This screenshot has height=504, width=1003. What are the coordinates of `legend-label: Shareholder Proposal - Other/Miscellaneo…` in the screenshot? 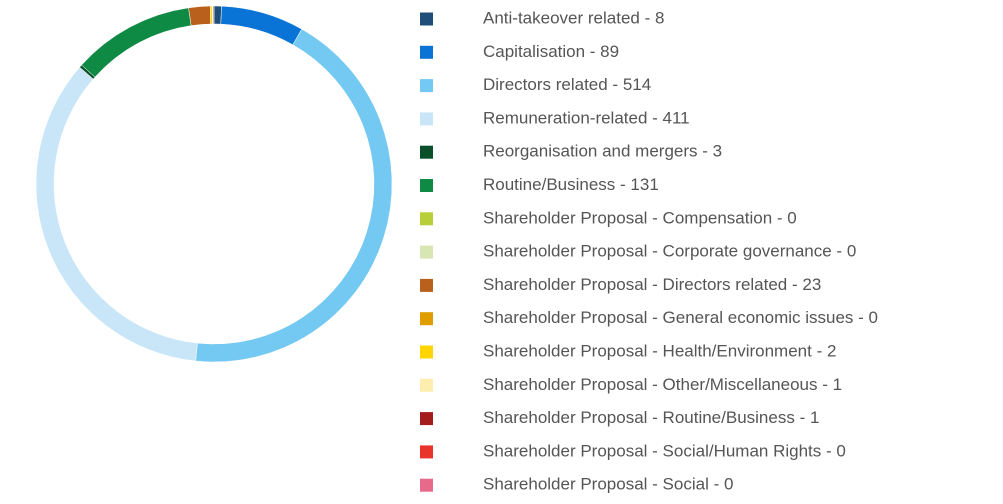 It's located at (662, 384).